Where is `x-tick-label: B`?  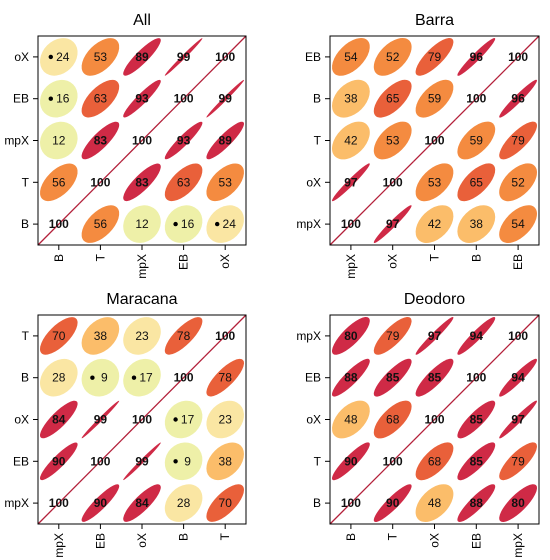 x-tick-label: B is located at coordinates (59, 258).